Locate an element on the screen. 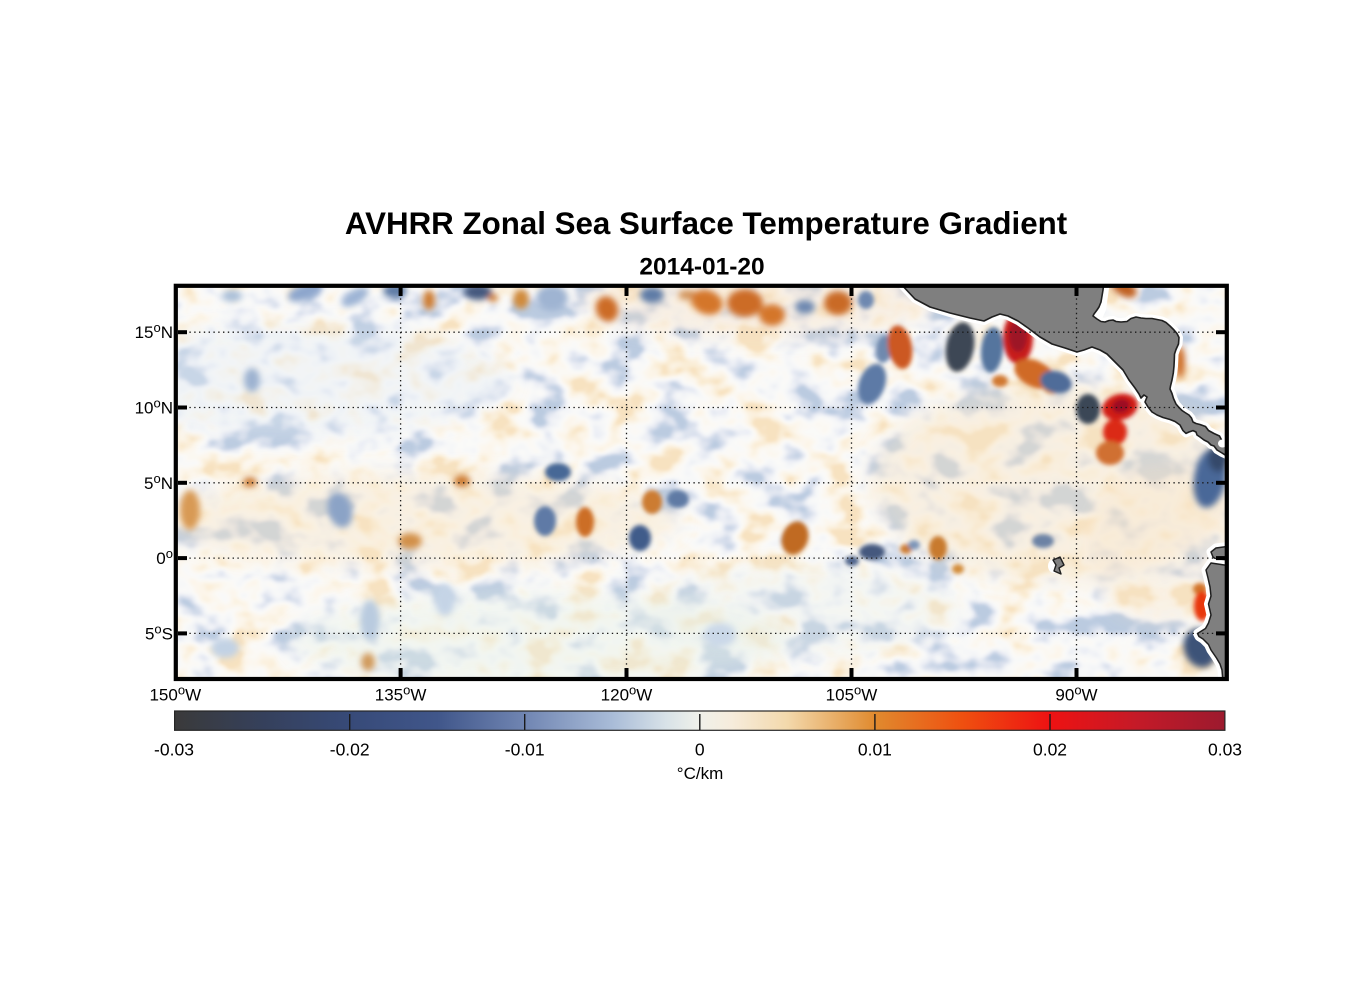 The width and height of the screenshot is (1356, 1000). svg-text: 2014-01-20 is located at coordinates (701, 267).